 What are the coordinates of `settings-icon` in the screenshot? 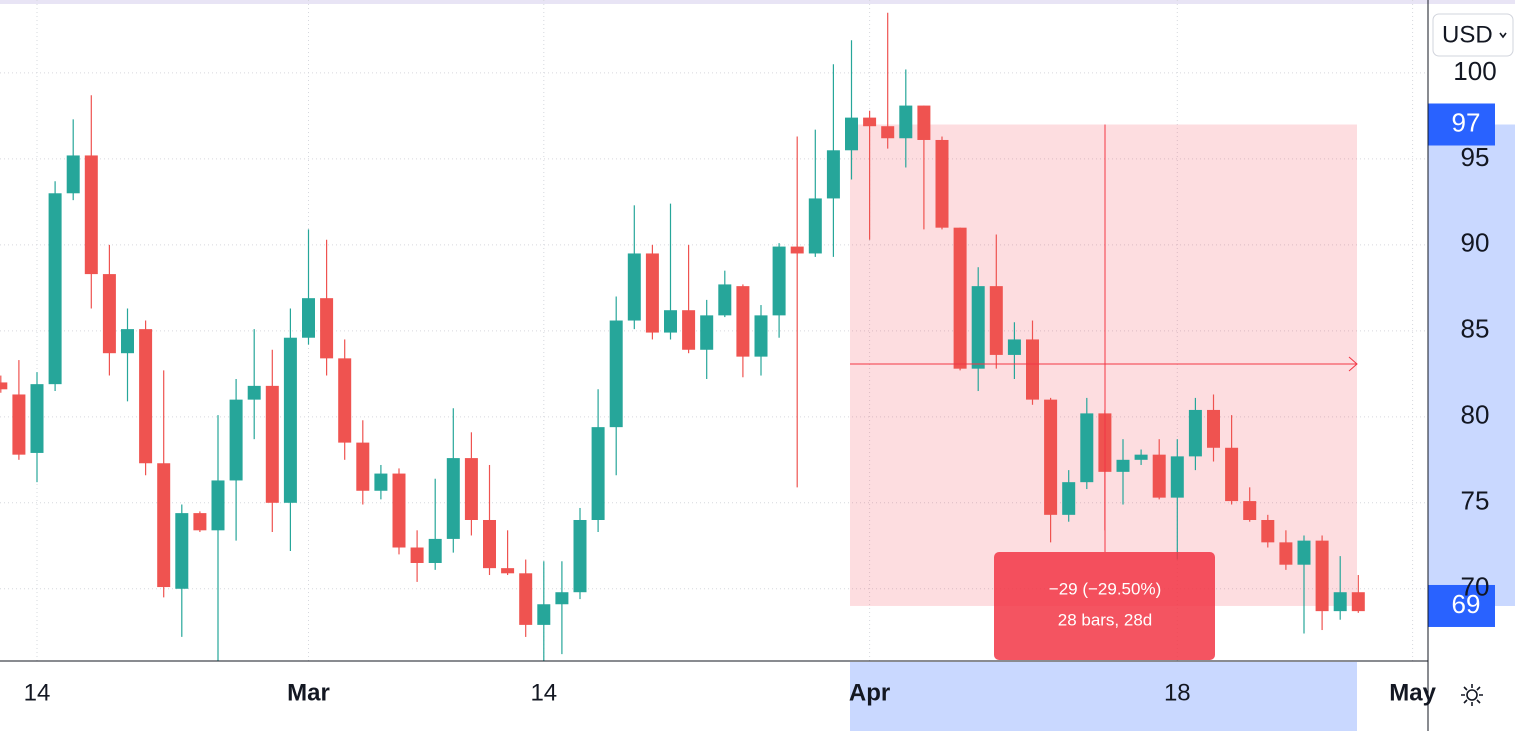 It's located at (1472, 695).